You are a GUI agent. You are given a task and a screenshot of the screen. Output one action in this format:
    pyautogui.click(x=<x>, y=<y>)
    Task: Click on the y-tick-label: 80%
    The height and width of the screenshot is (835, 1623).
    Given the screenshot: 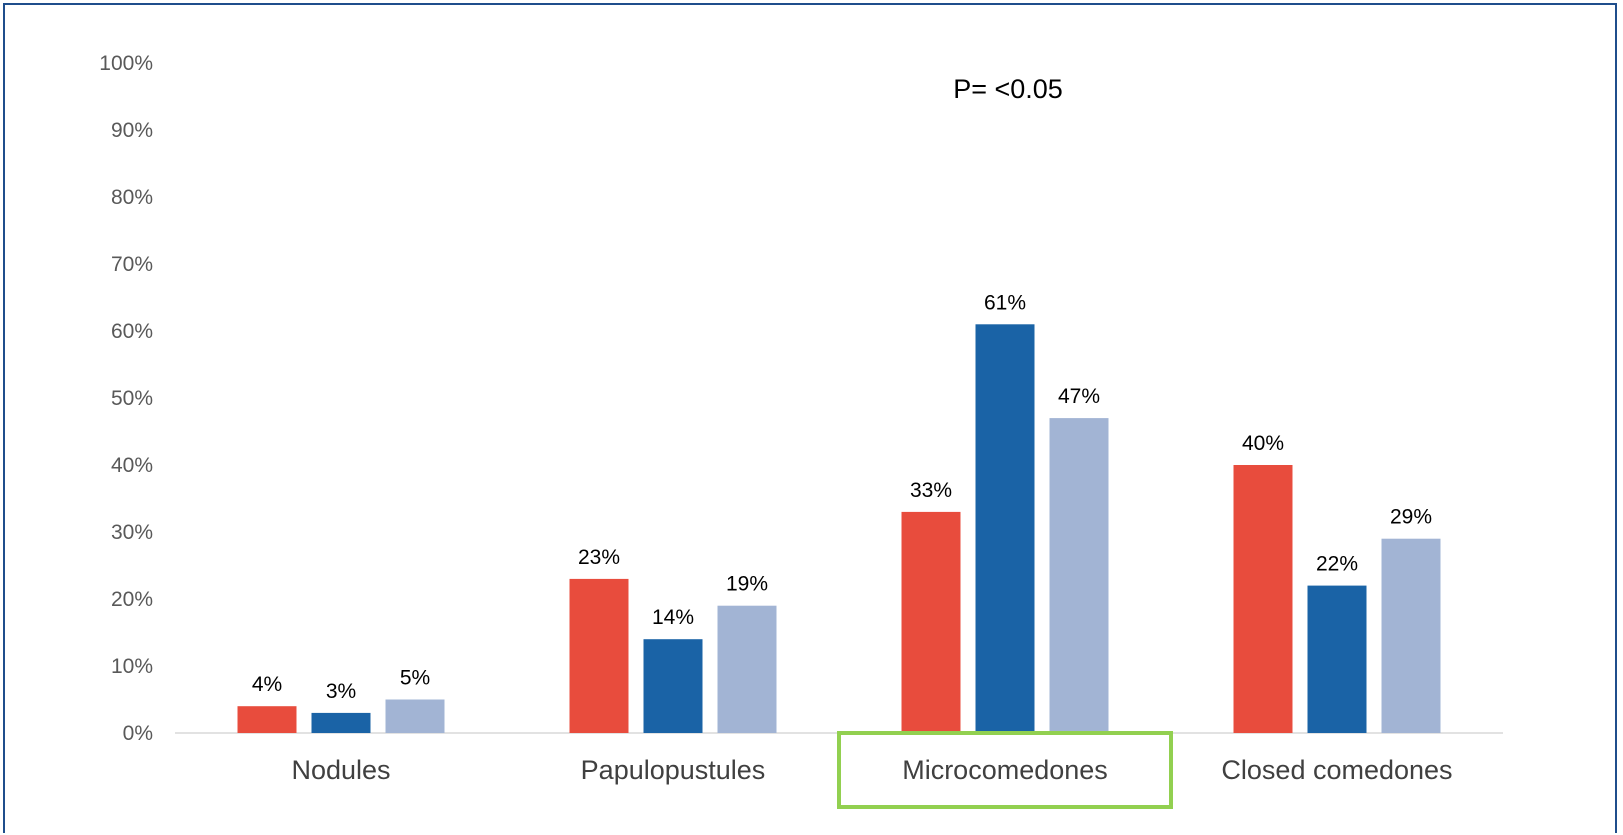 What is the action you would take?
    pyautogui.click(x=132, y=197)
    